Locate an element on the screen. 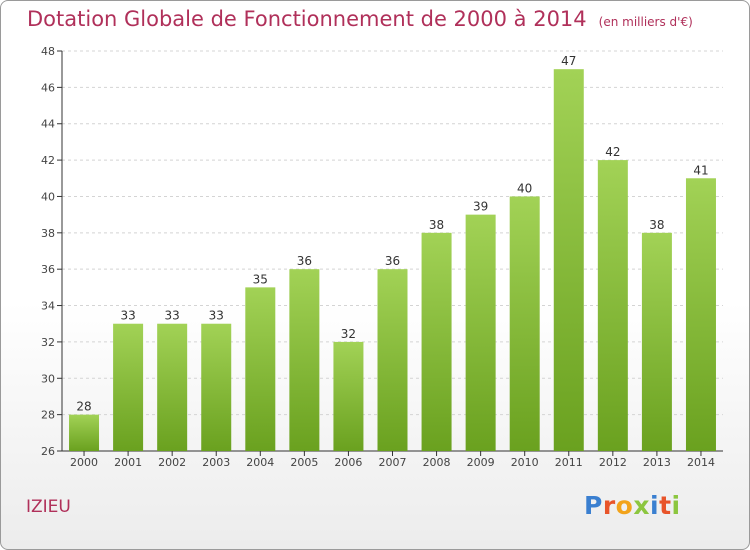 The image size is (750, 550). data-label: 28 is located at coordinates (83, 407).